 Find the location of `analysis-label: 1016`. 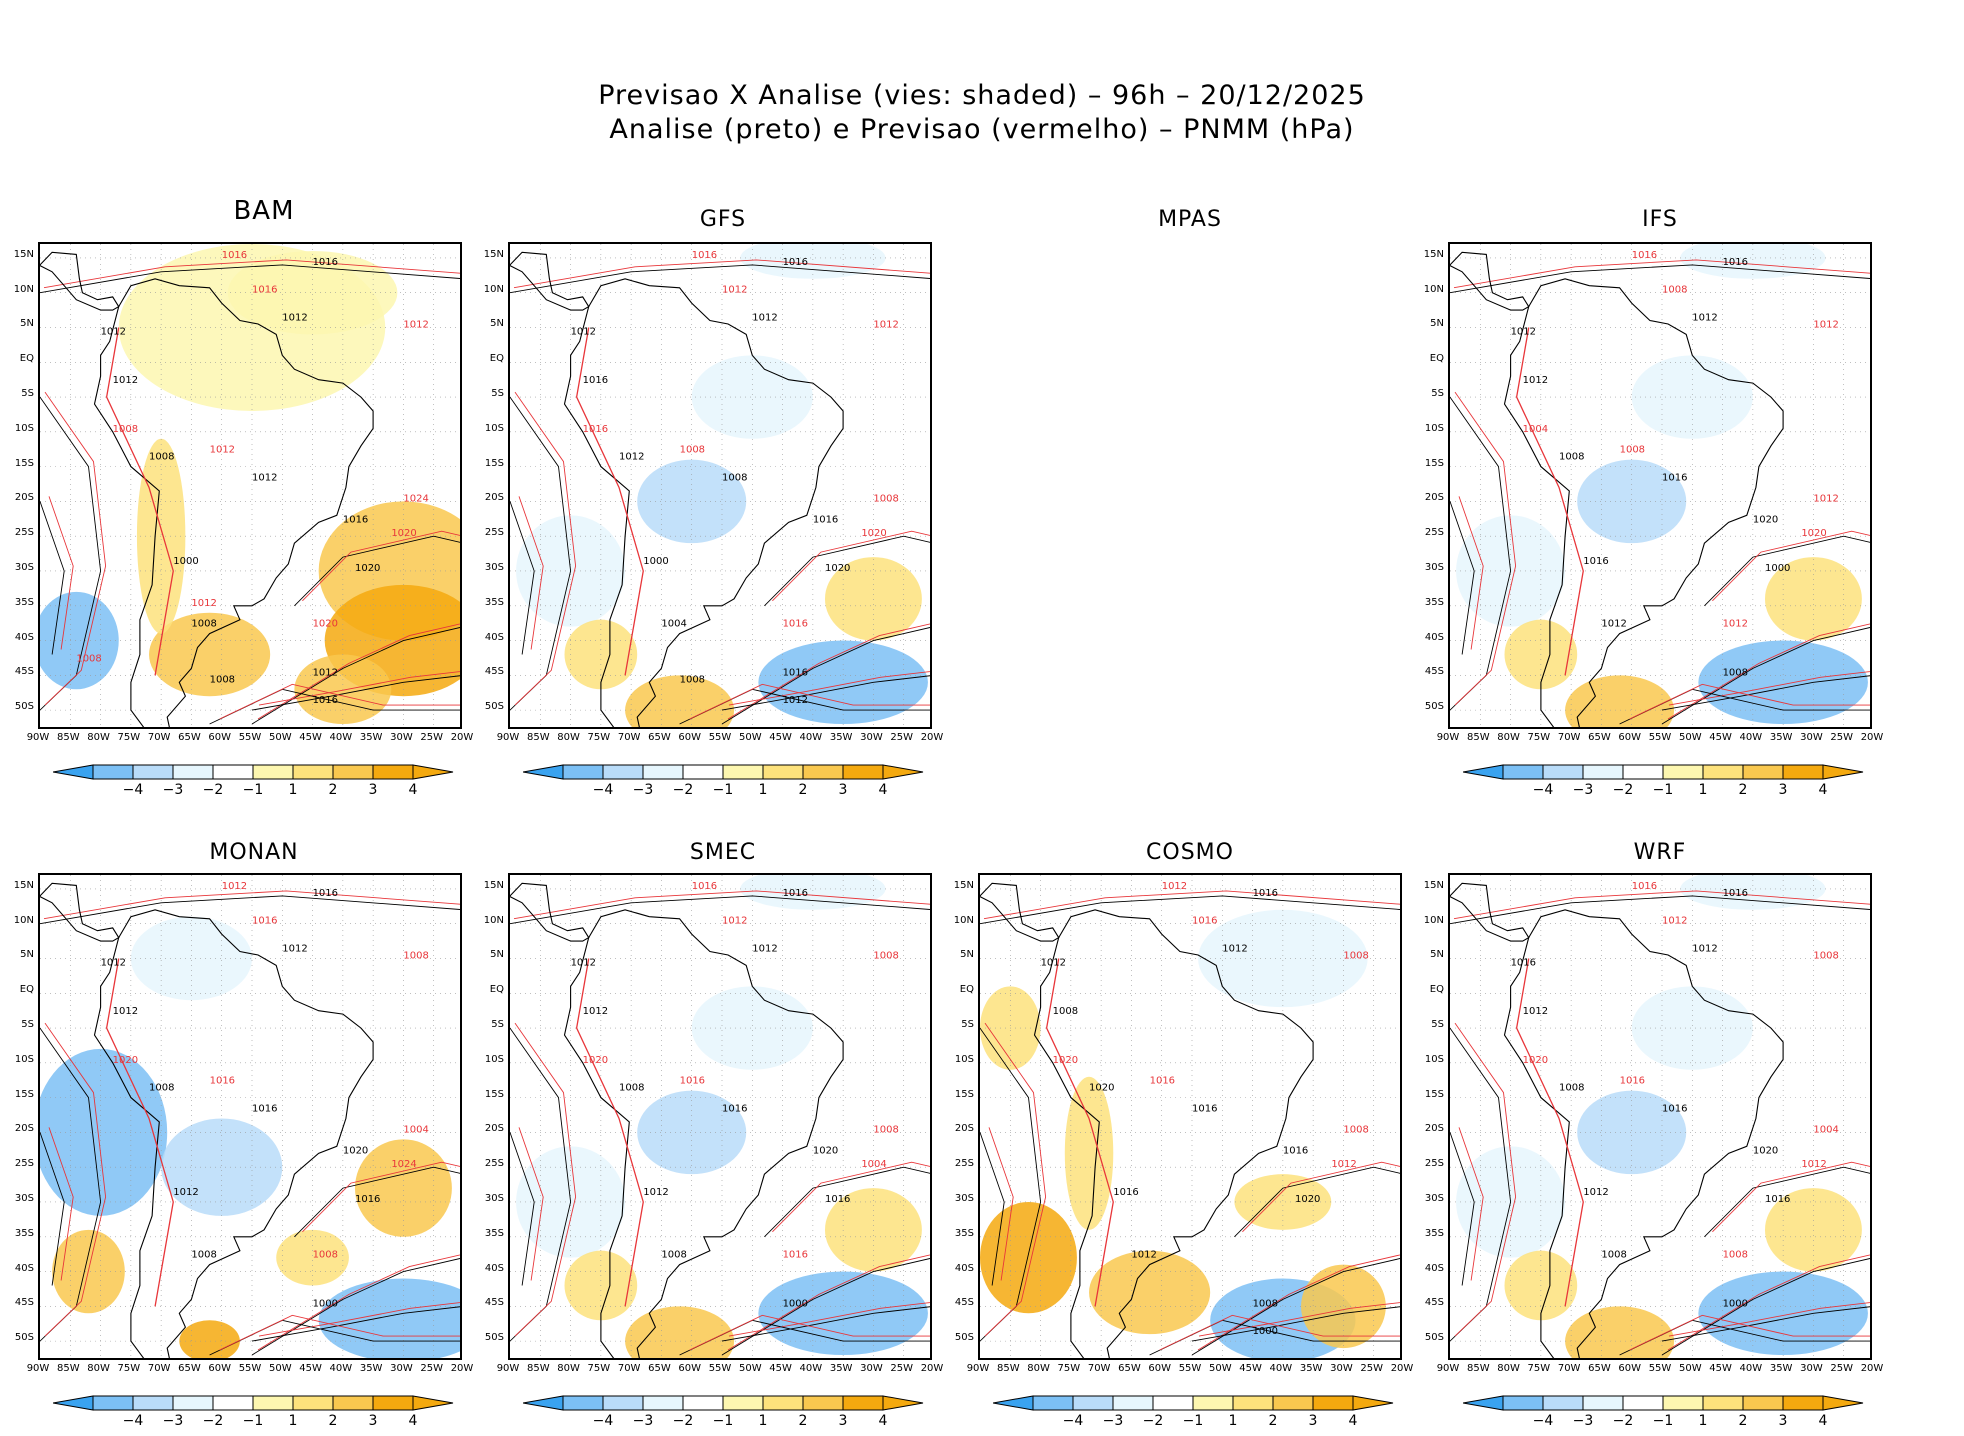

analysis-label: 1016 is located at coordinates (325, 700).